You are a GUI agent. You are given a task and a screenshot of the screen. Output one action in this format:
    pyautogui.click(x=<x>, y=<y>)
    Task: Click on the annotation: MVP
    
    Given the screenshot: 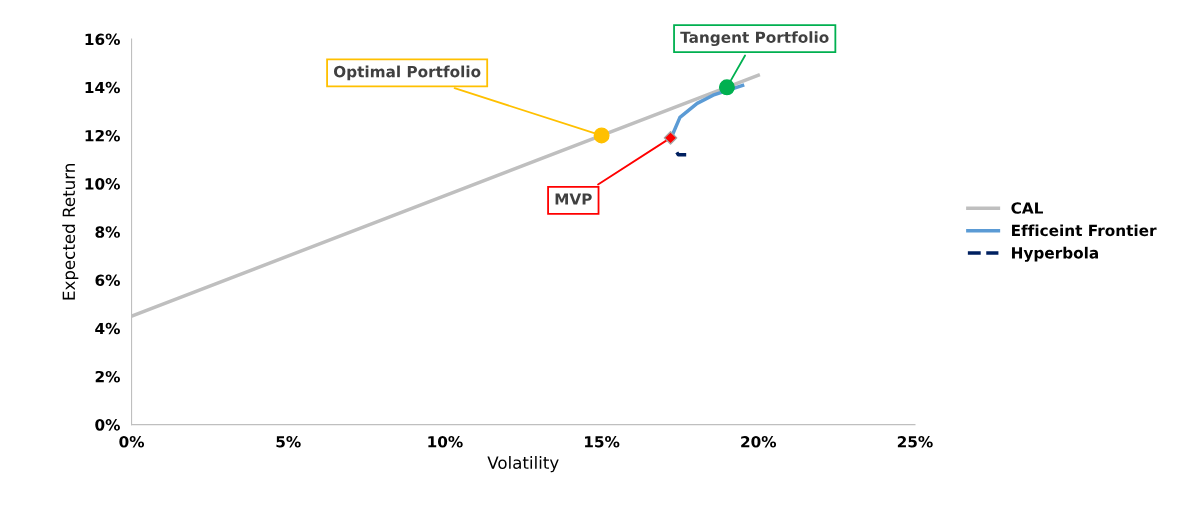 What is the action you would take?
    pyautogui.click(x=573, y=199)
    